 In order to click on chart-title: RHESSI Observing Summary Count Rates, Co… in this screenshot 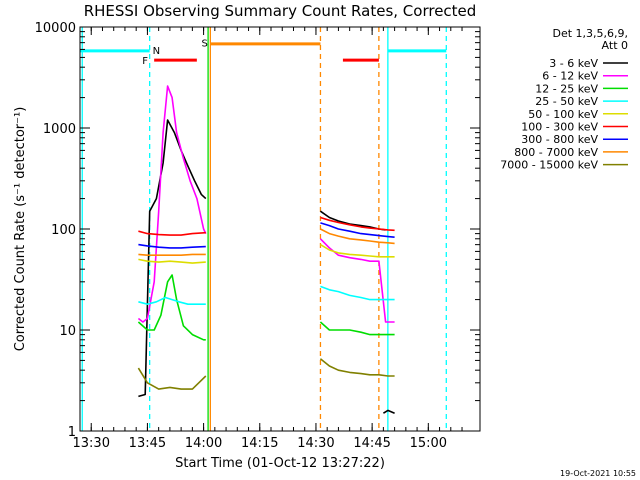, I will do `click(280, 11)`.